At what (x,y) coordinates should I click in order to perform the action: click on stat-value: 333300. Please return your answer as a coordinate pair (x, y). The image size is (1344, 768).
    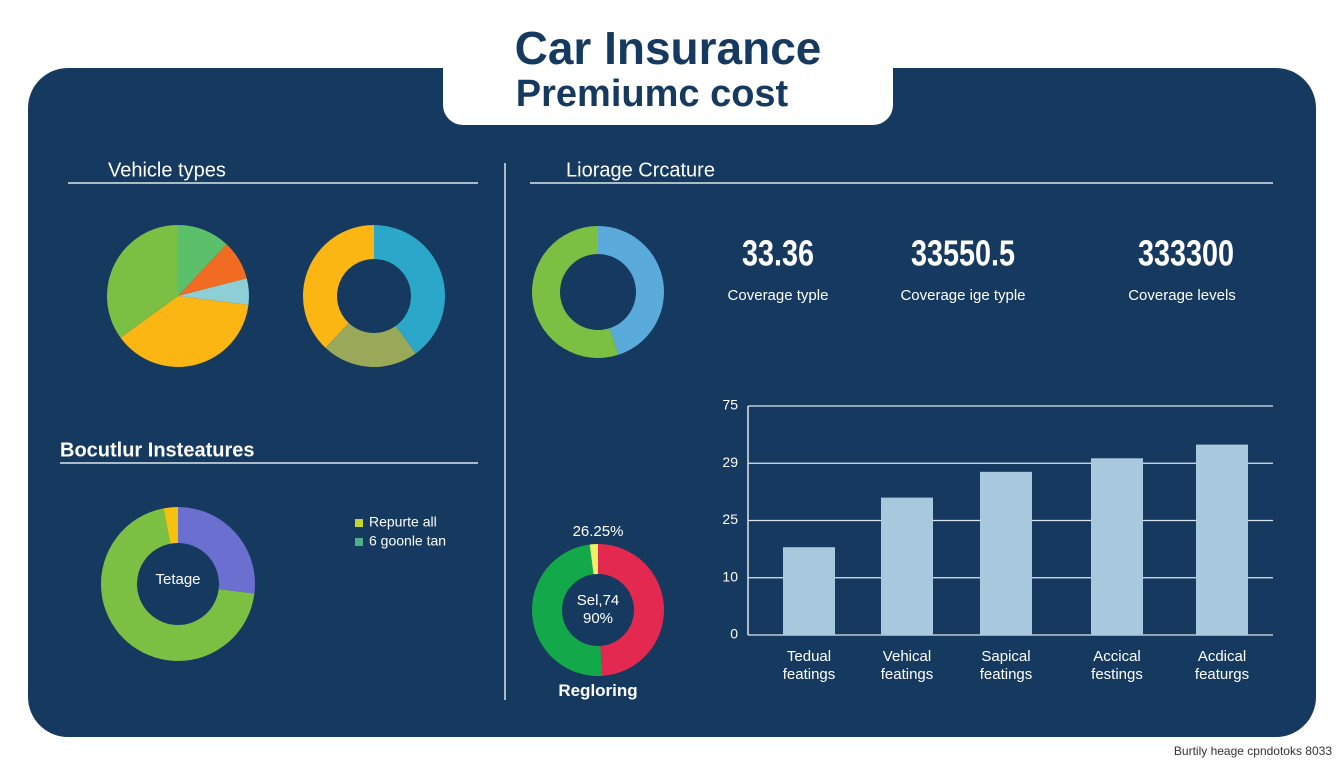
    Looking at the image, I should click on (1186, 252).